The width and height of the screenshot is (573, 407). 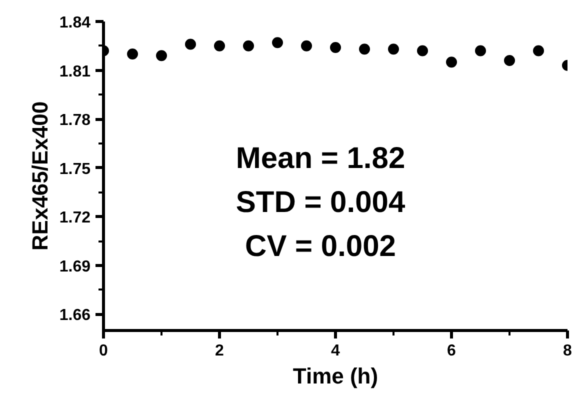 What do you see at coordinates (451, 351) in the screenshot?
I see `x-tick-label: 6` at bounding box center [451, 351].